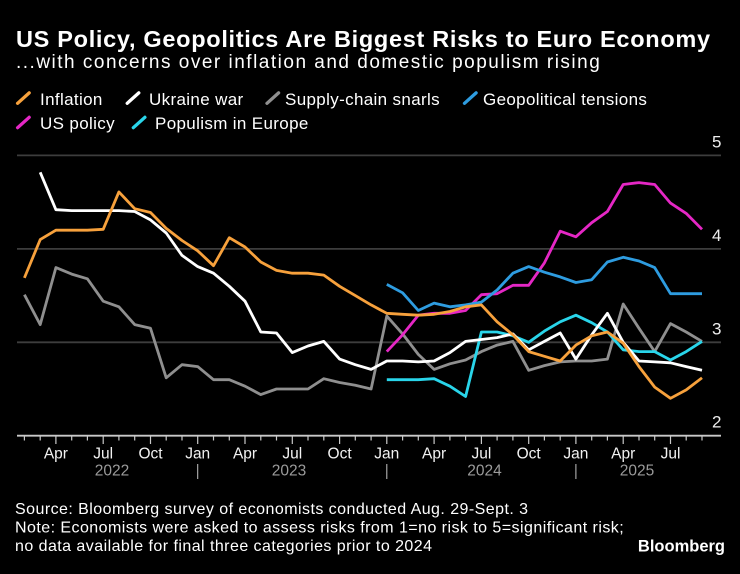  What do you see at coordinates (637, 471) in the screenshot?
I see `svg-text: 2025` at bounding box center [637, 471].